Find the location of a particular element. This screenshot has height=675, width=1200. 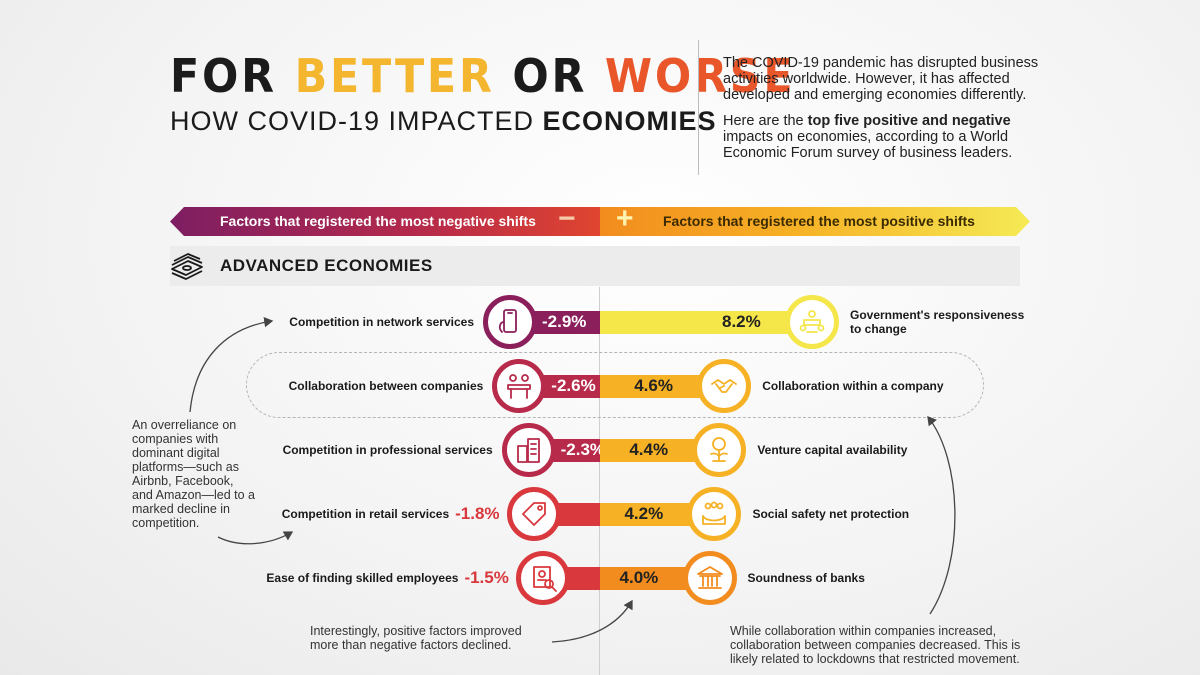

negative-value-label: -1.8% is located at coordinates (477, 513).